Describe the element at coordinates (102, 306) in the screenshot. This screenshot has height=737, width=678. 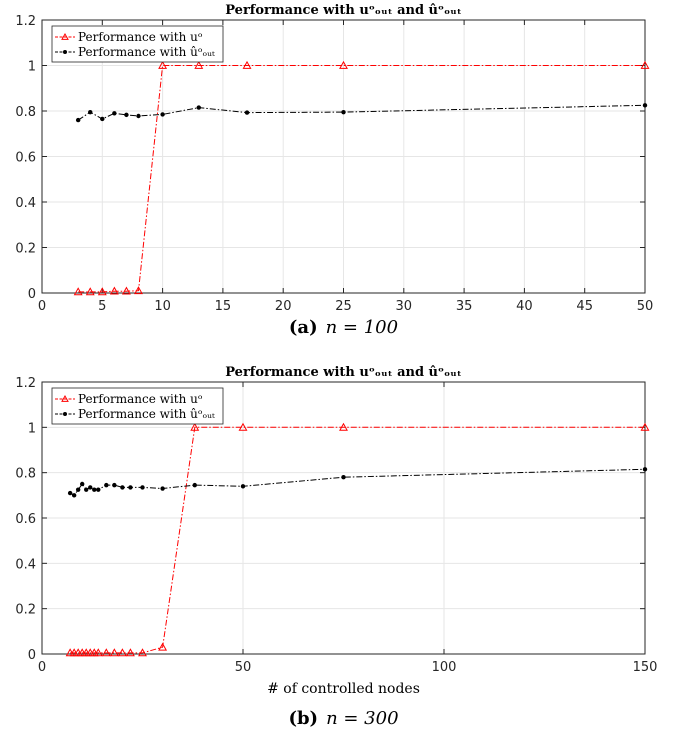
I see `x-tick-label: 5` at that location.